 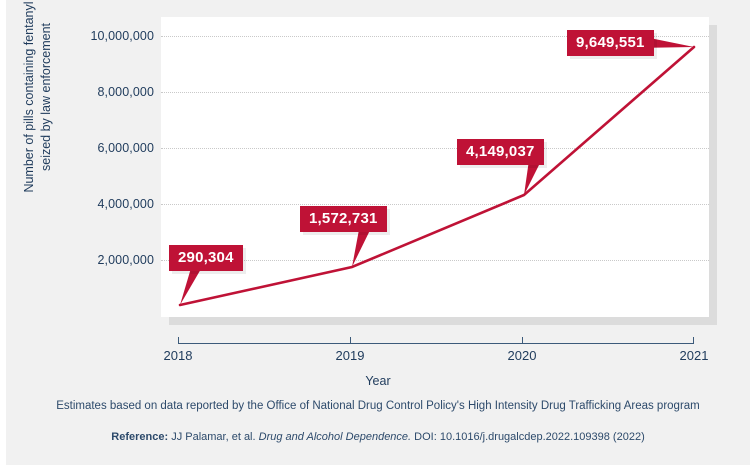 What do you see at coordinates (125, 260) in the screenshot?
I see `y-tick-label-2000000: 2,000,000` at bounding box center [125, 260].